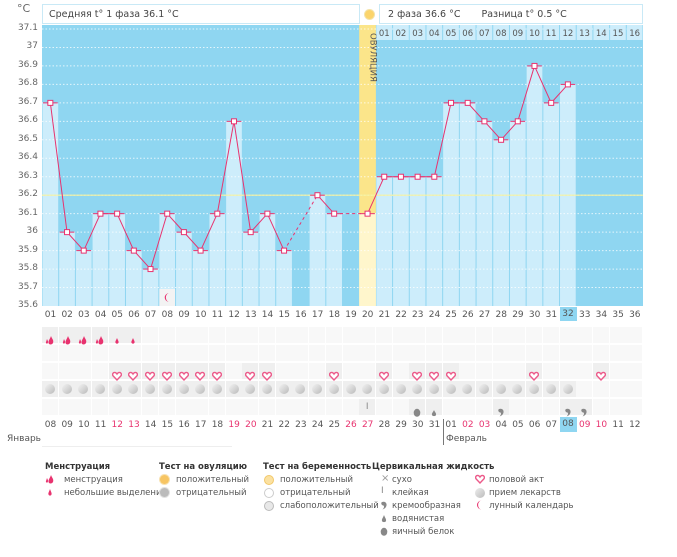  I want to click on symbol-cell: I, so click(367, 407).